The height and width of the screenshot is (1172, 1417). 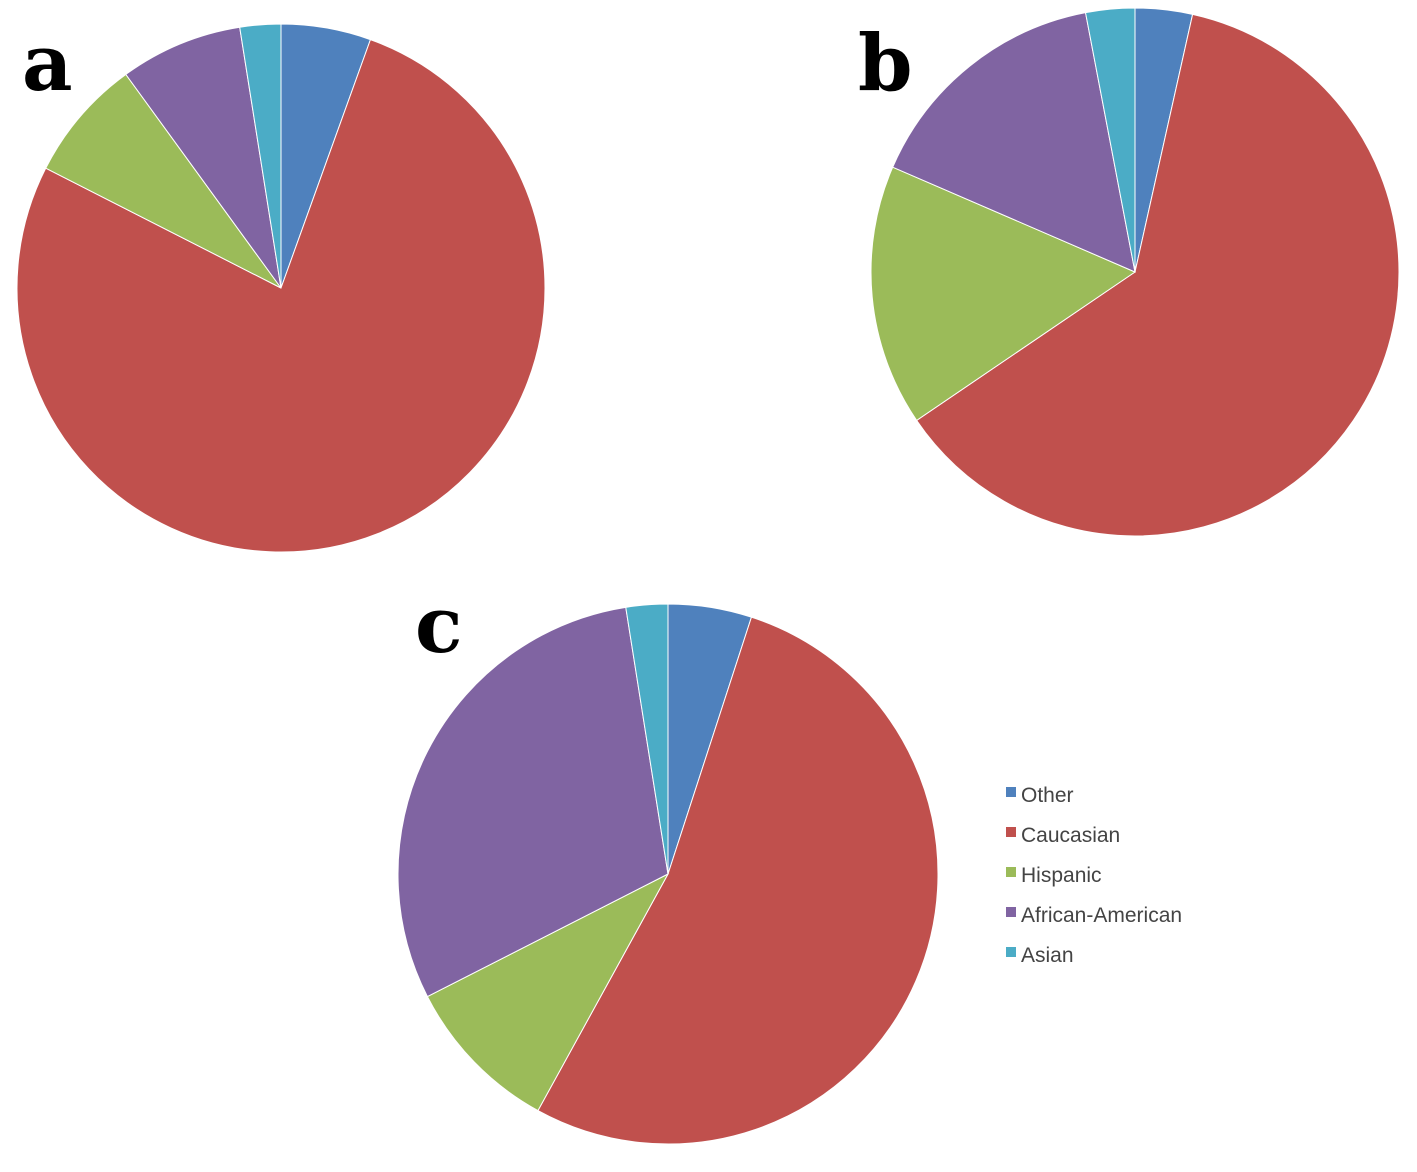 I want to click on legend-swatch-caucasian, so click(x=1011, y=832).